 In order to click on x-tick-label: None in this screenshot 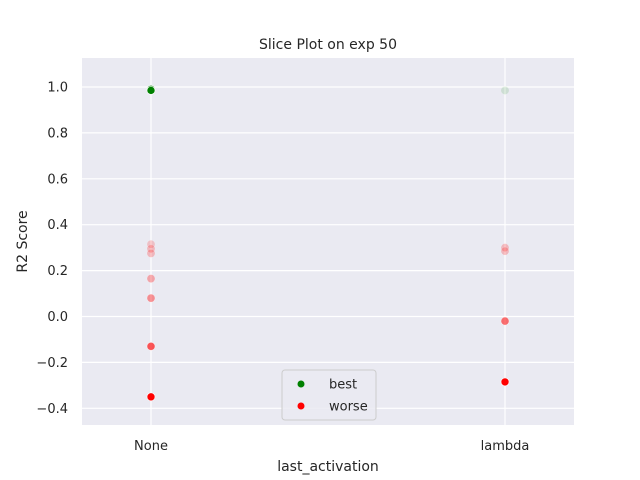, I will do `click(151, 446)`.